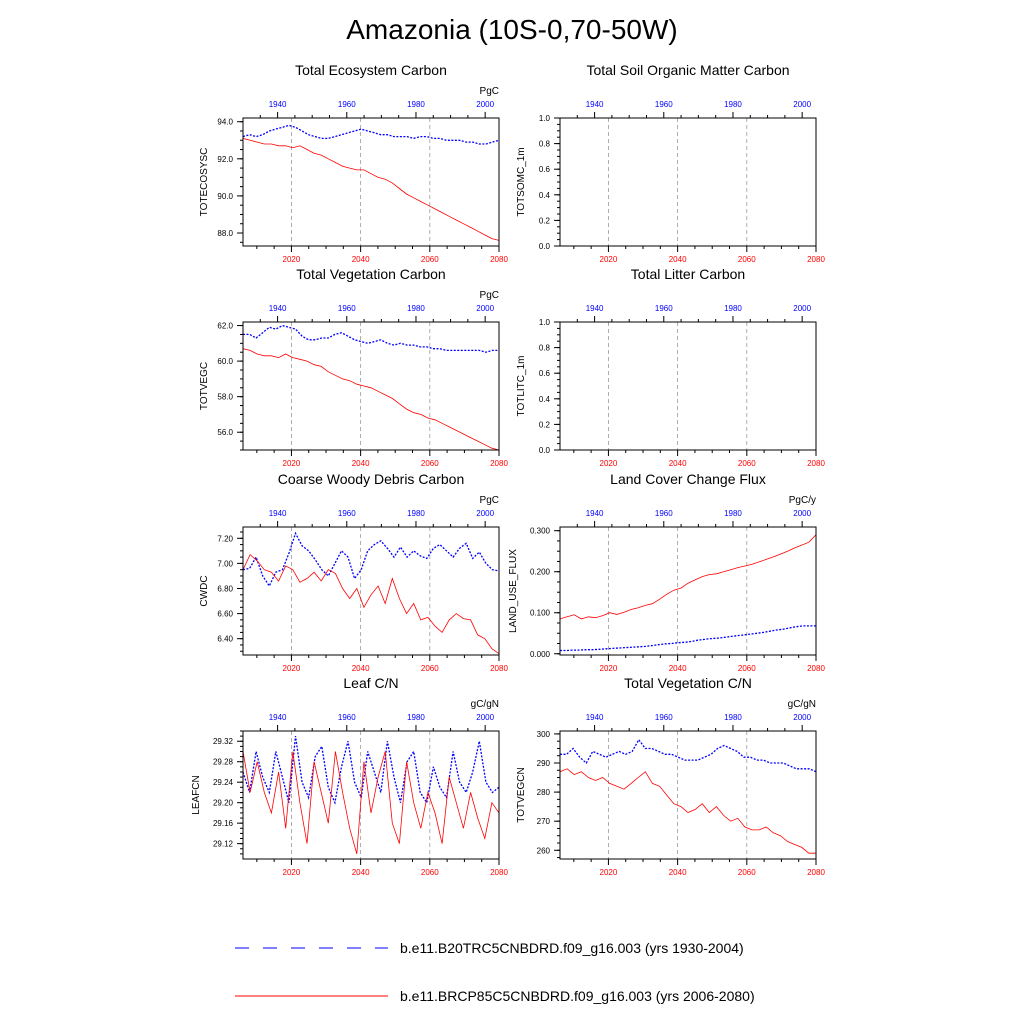 This screenshot has width=1024, height=1024. Describe the element at coordinates (802, 500) in the screenshot. I see `units-label: PgC/y` at that location.